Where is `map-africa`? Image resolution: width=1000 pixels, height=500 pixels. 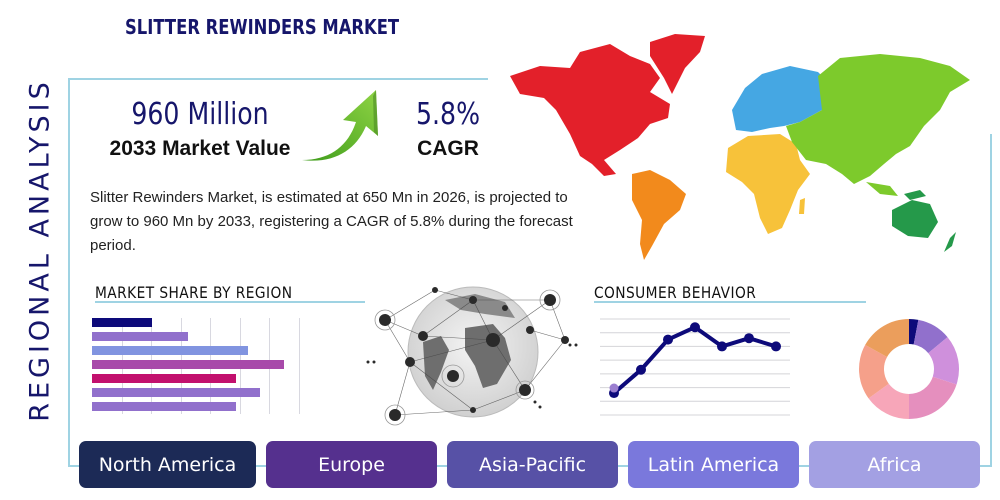 map-africa is located at coordinates (768, 184).